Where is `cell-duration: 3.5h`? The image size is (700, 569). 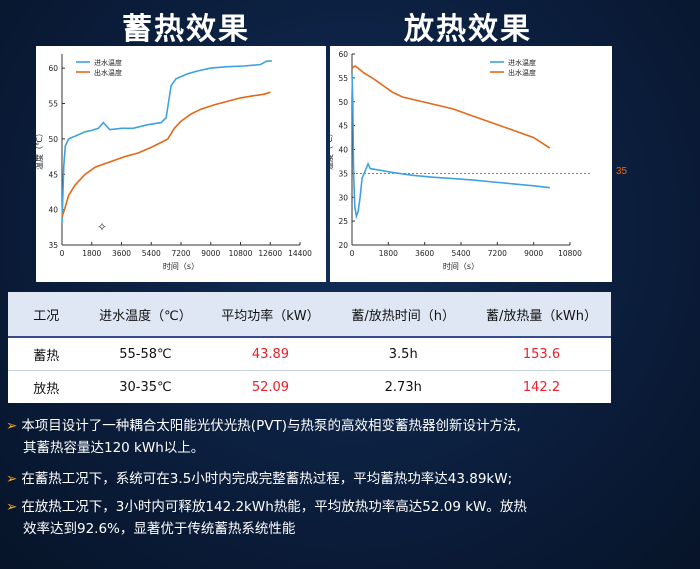 cell-duration: 3.5h is located at coordinates (403, 354).